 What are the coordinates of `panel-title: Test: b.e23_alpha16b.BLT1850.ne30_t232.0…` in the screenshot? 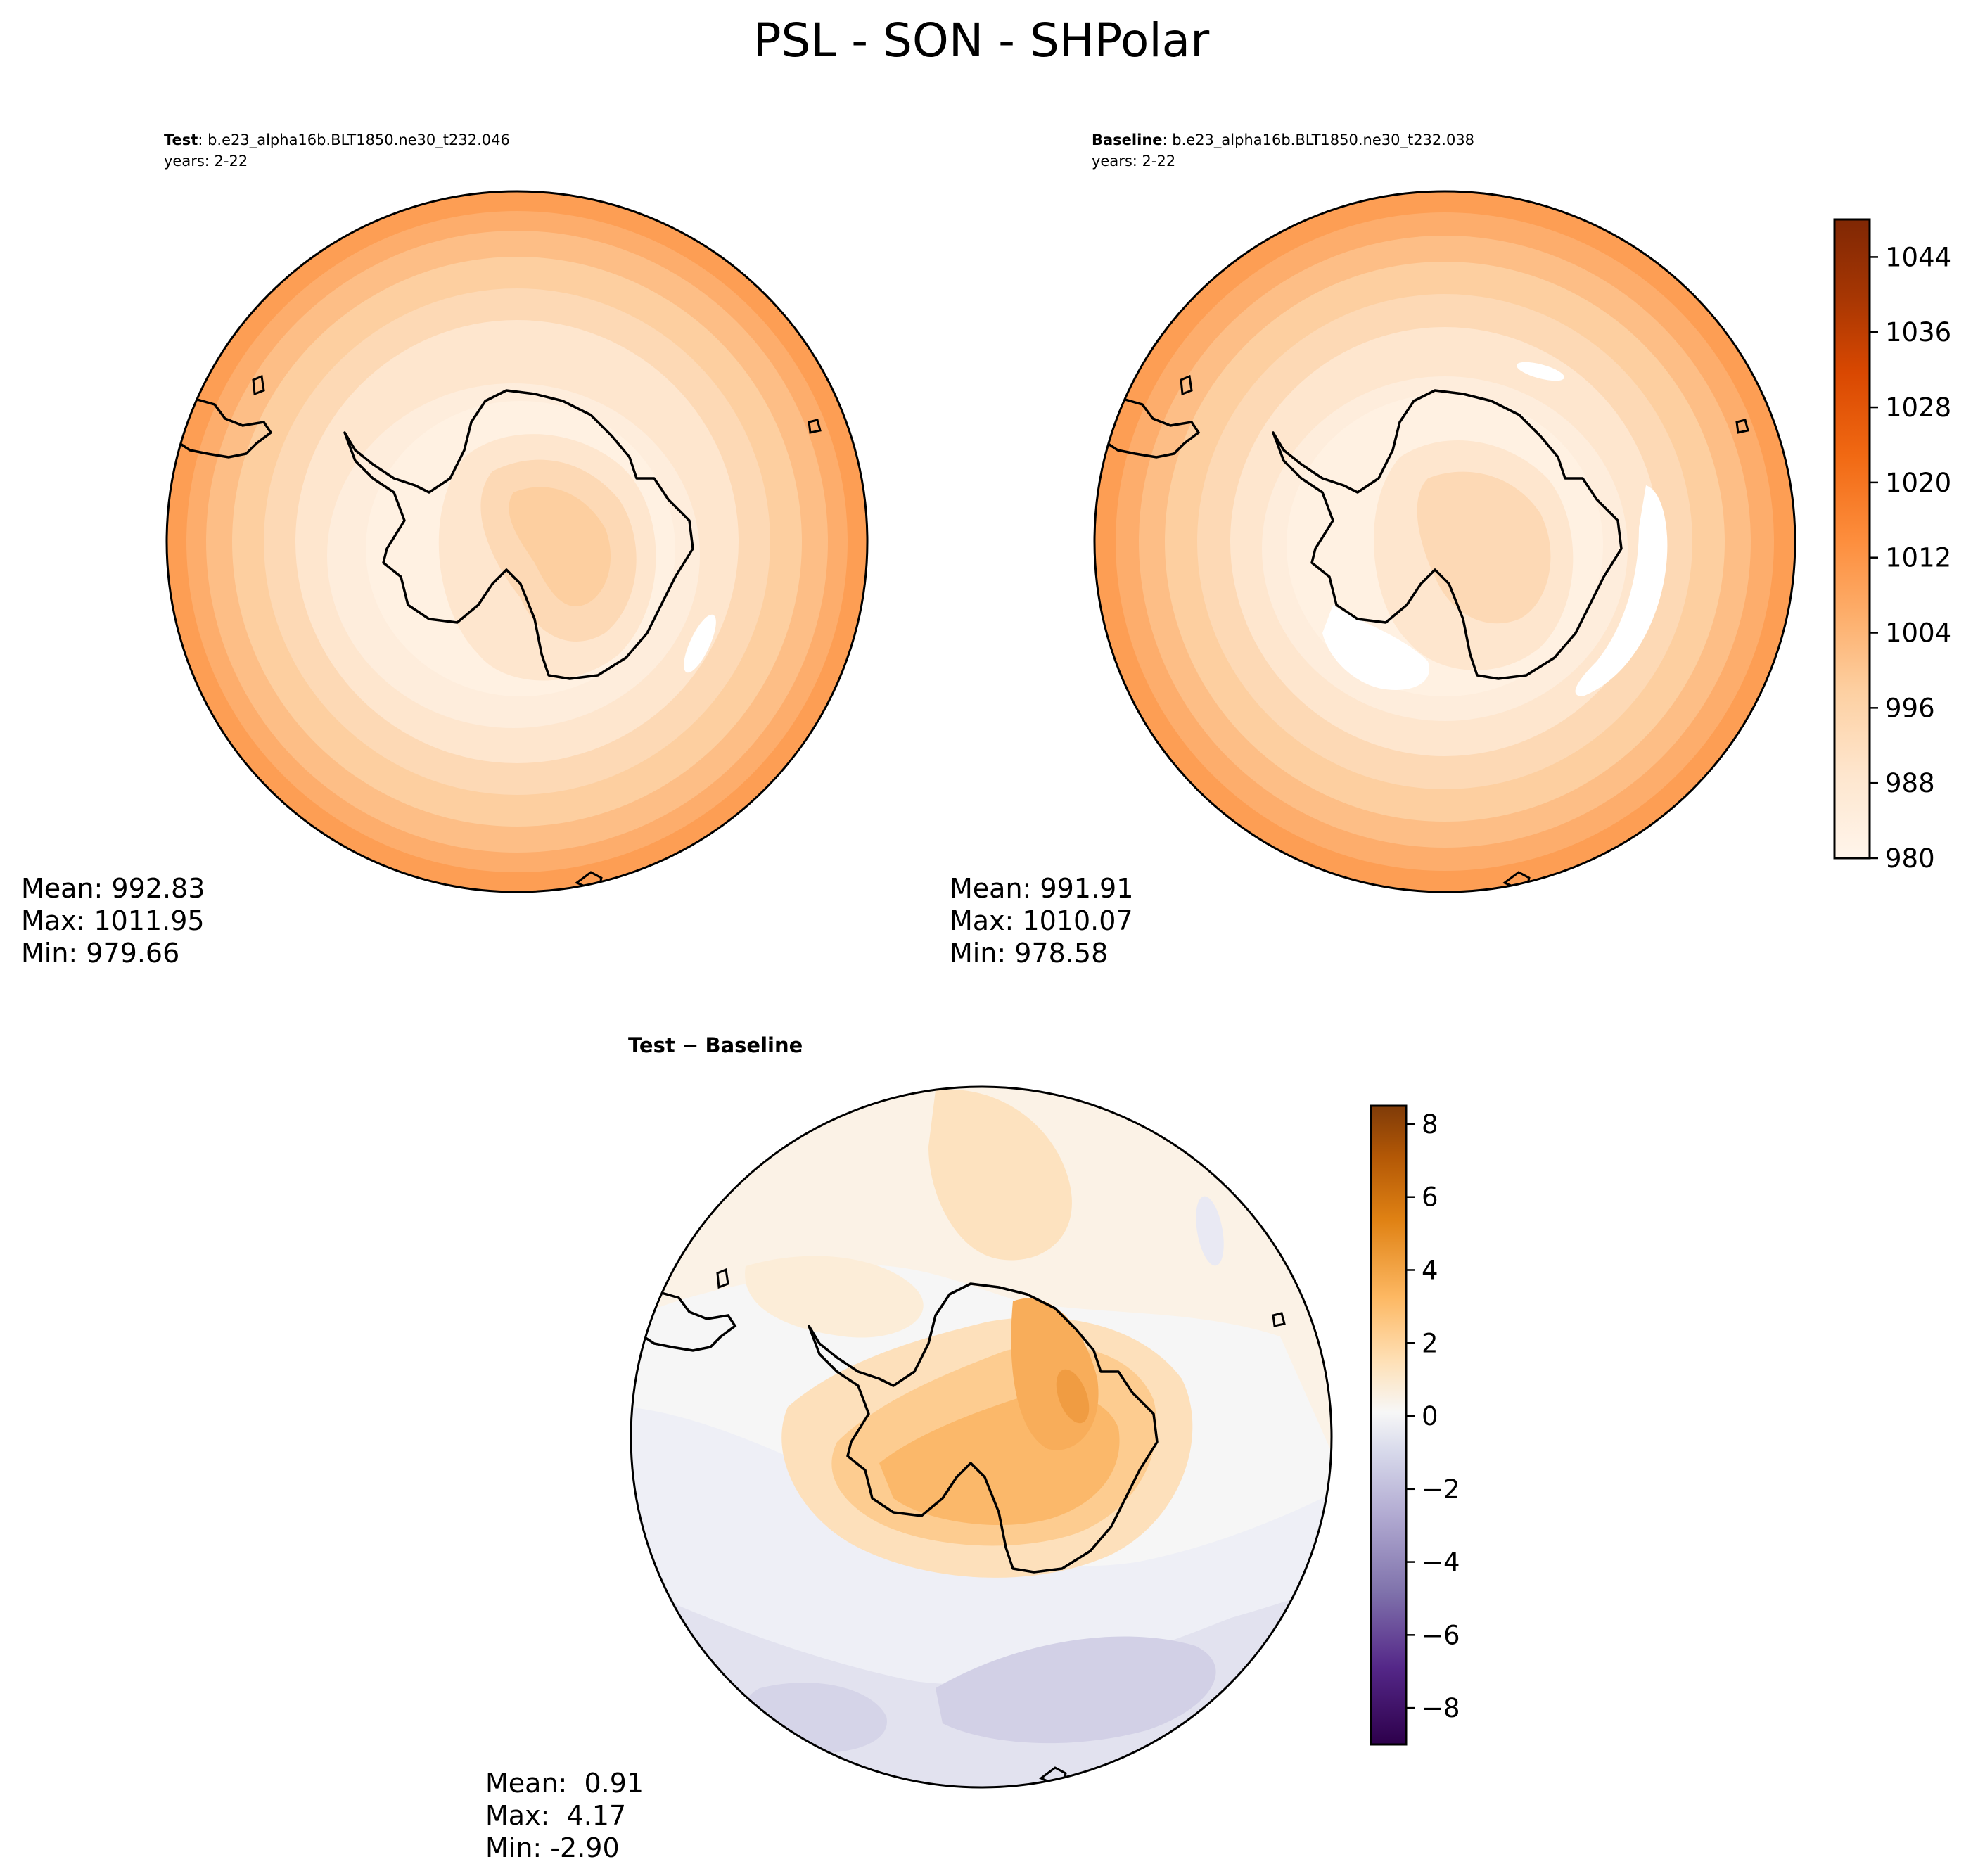 It's located at (337, 140).